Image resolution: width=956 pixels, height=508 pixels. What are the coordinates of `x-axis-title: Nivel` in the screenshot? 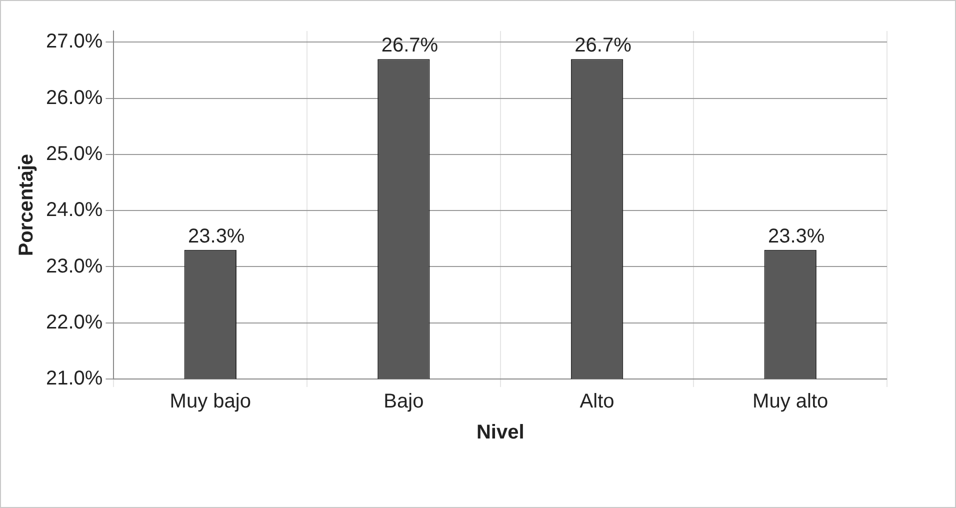 It's located at (500, 433).